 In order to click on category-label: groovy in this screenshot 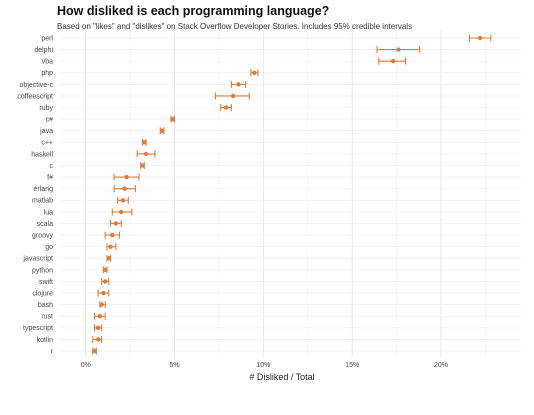, I will do `click(43, 235)`.